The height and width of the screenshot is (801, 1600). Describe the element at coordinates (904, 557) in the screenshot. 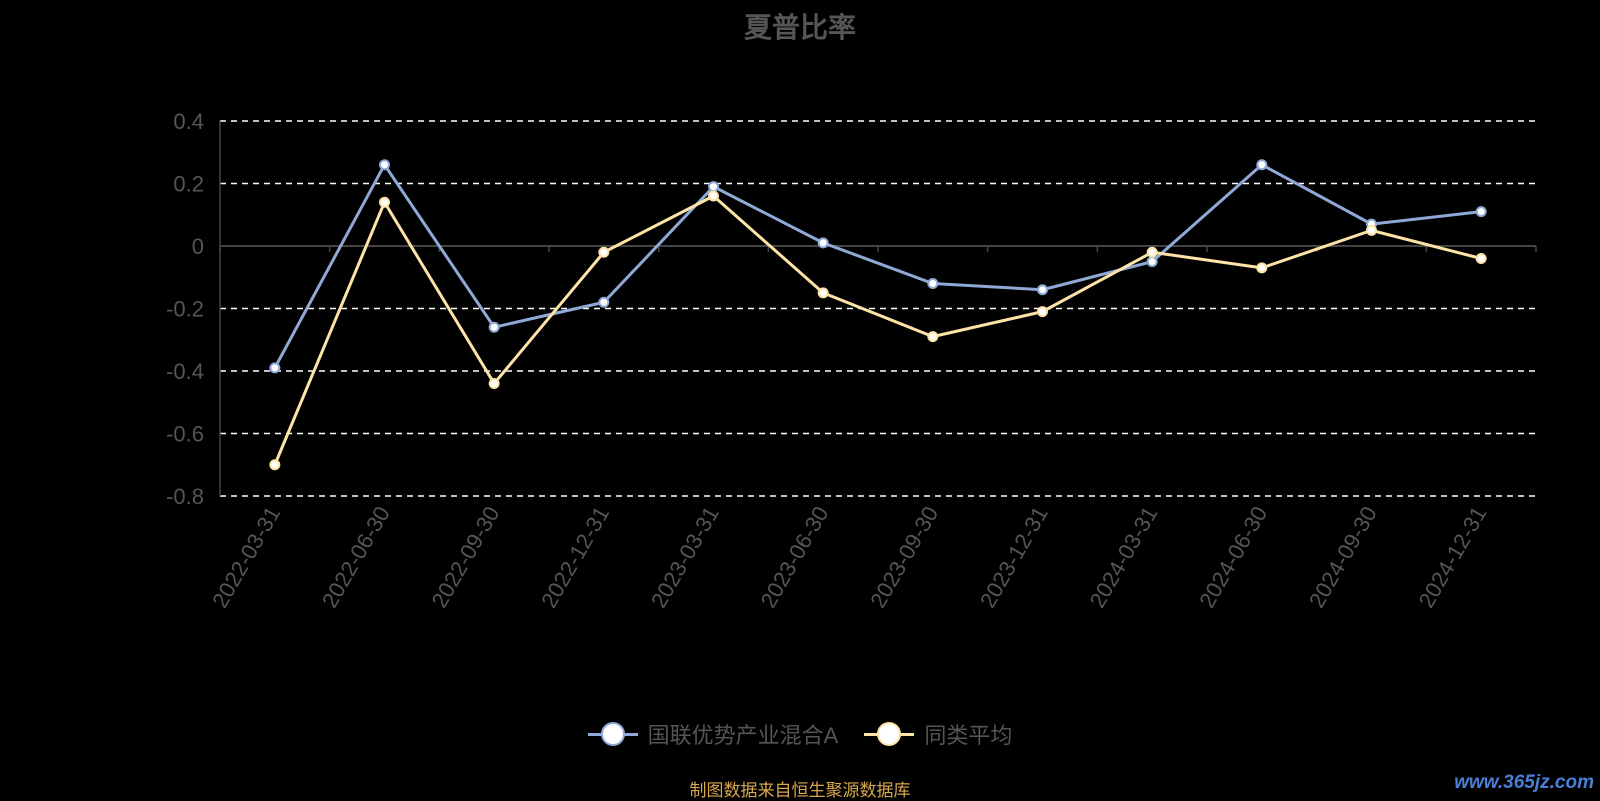

I see `x-tick-label: 2023-09-30` at that location.